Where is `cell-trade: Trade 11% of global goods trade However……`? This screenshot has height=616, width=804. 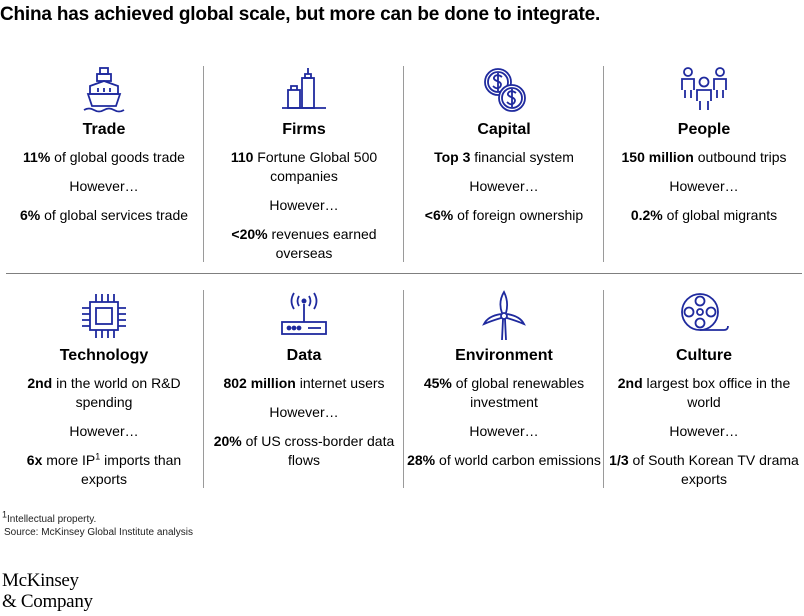
cell-trade: Trade 11% of global goods trade However…… is located at coordinates (104, 144).